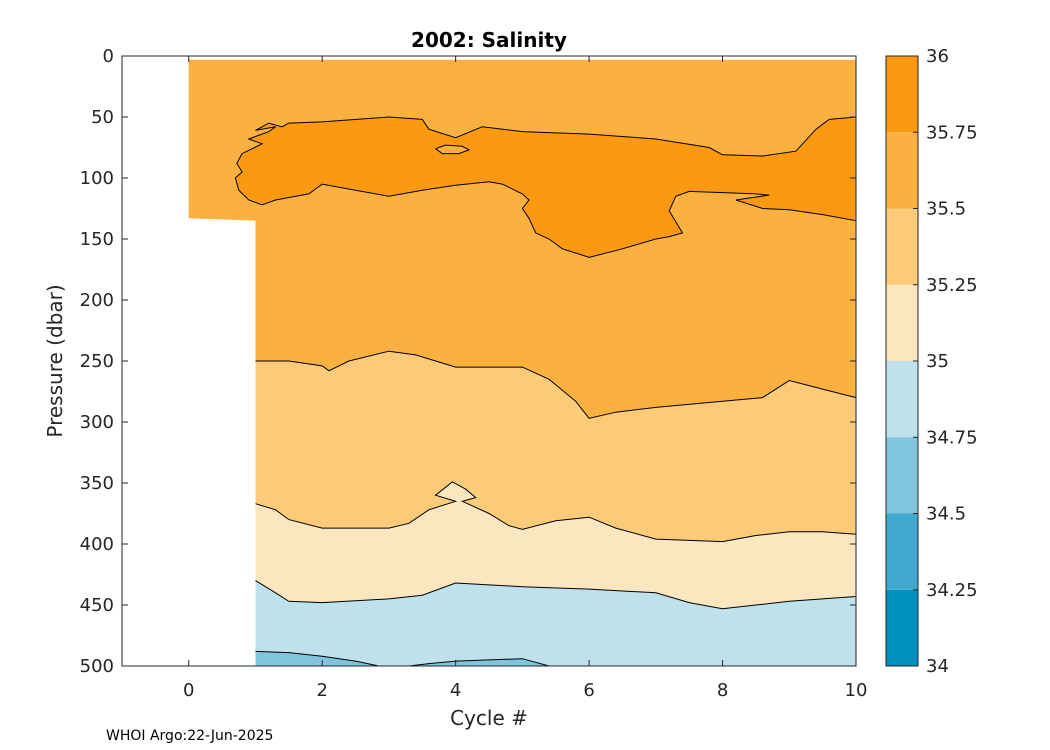  Describe the element at coordinates (937, 361) in the screenshot. I see `colorbar-tick-label: 35` at that location.